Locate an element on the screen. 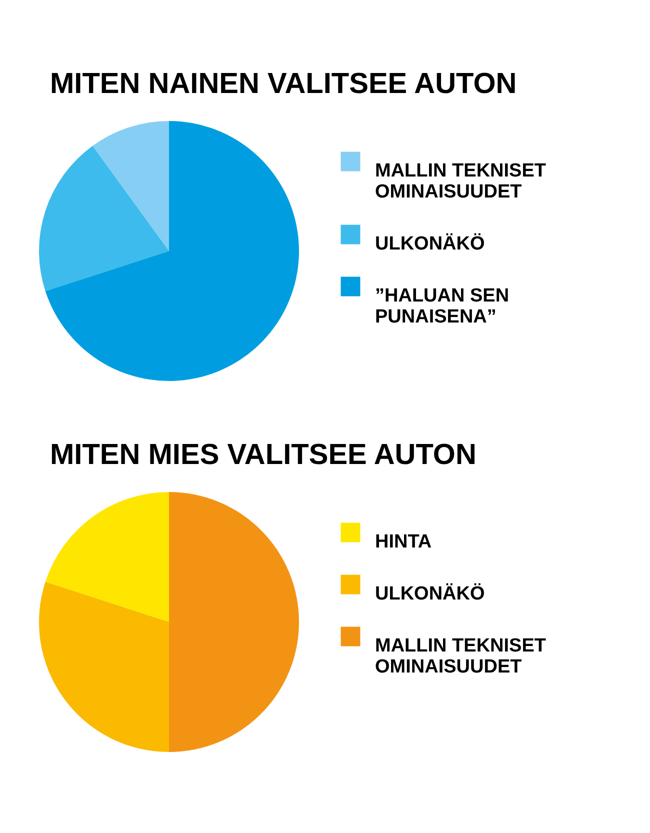 Image resolution: width=650 pixels, height=833 pixels. chart-title: MITEN MIES VALITSEE AUTON is located at coordinates (263, 455).